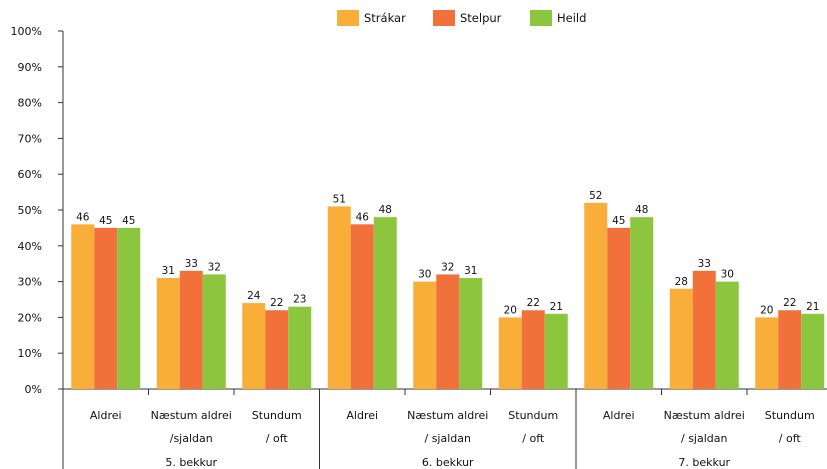 This screenshot has height=469, width=827. What do you see at coordinates (481, 18) in the screenshot?
I see `legend-entry: Stelpur` at bounding box center [481, 18].